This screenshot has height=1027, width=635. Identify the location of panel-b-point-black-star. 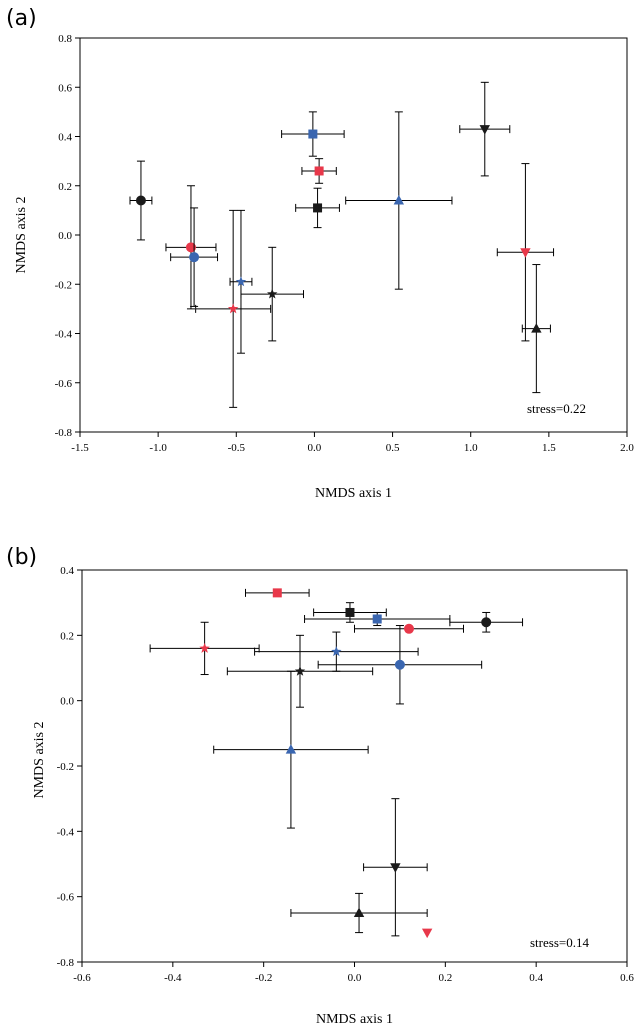
(300, 671).